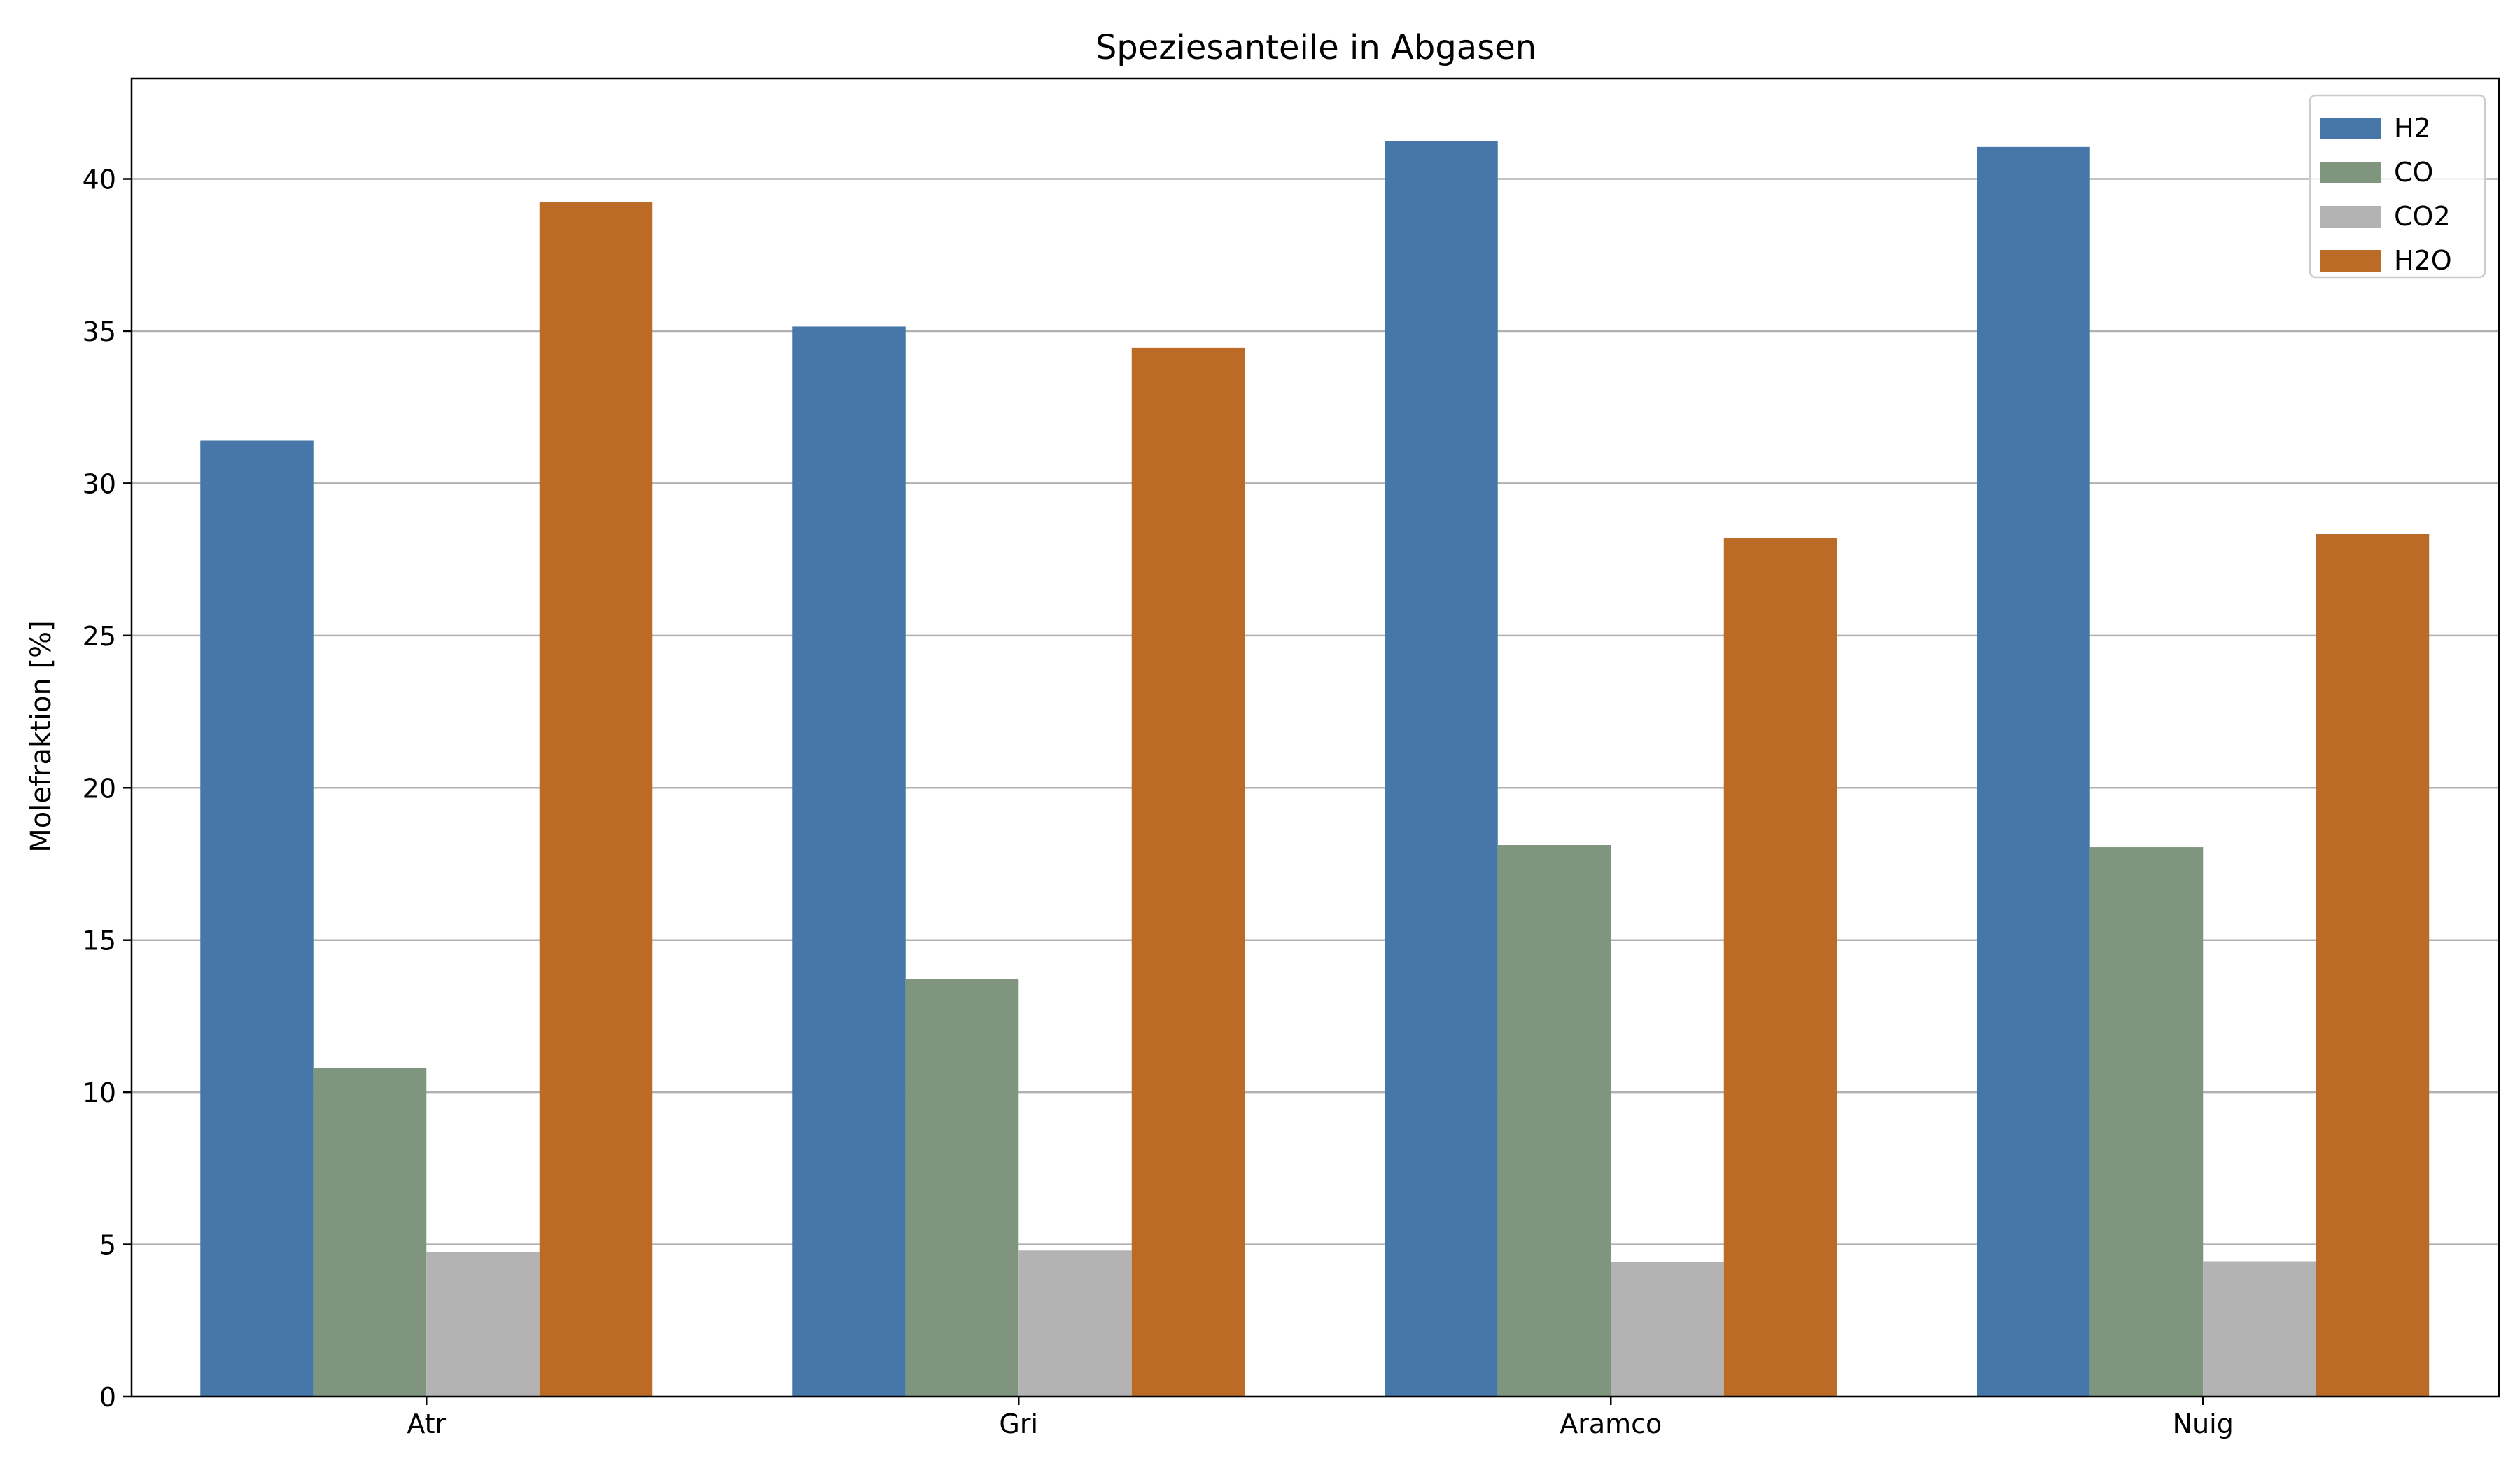 The image size is (2520, 1473). Describe the element at coordinates (2412, 128) in the screenshot. I see `legend-label-h2: H2` at that location.